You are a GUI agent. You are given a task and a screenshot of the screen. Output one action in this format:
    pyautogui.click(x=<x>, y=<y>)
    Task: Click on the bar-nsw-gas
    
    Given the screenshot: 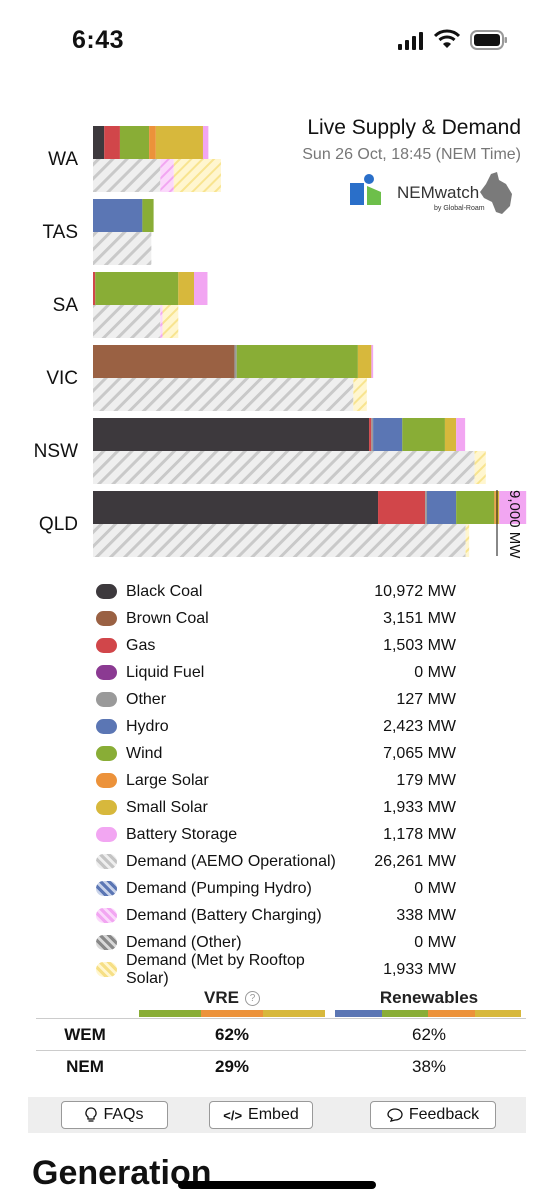 What is the action you would take?
    pyautogui.click(x=370, y=434)
    